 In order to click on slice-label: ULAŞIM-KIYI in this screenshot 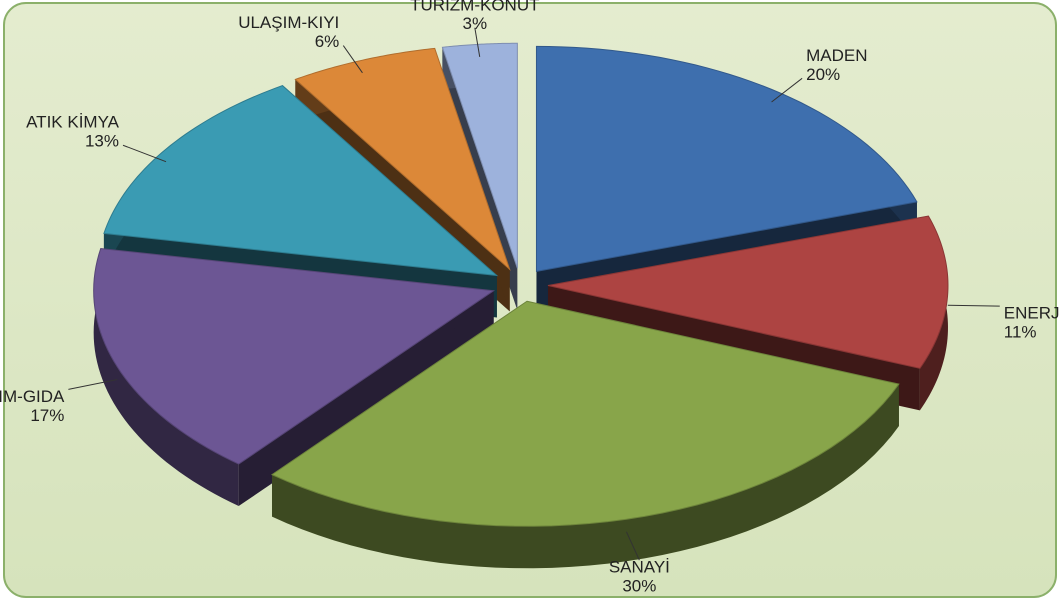, I will do `click(288, 22)`.